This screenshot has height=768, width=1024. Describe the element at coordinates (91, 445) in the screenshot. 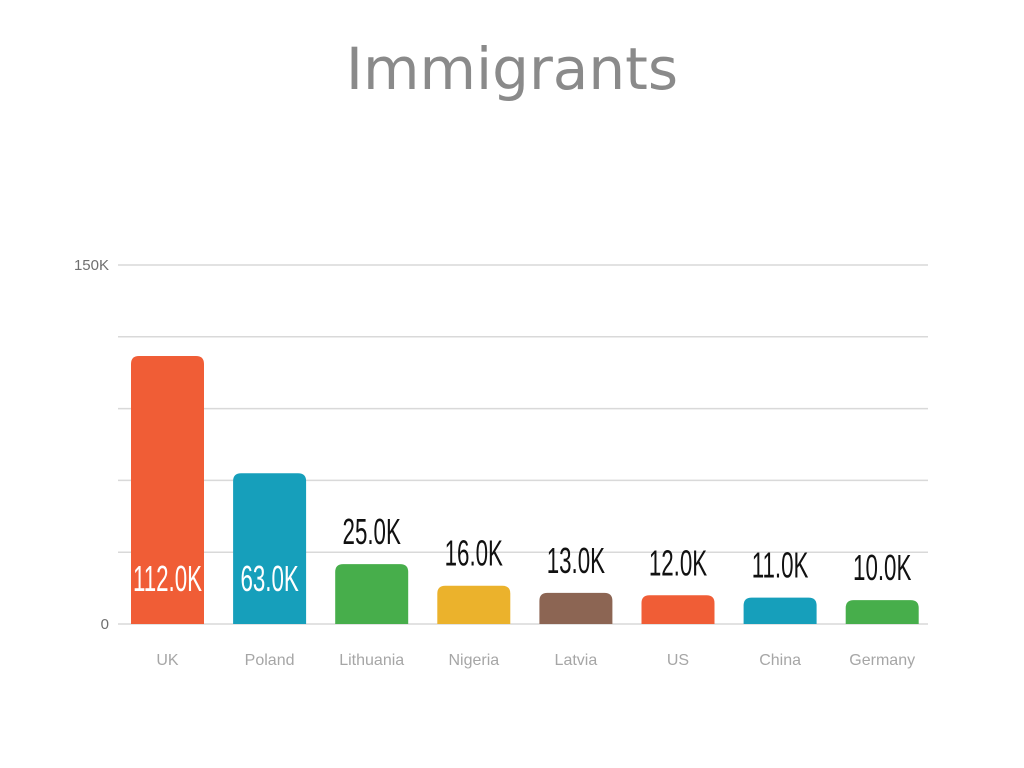

I see `y-axis-ticks: 0 150K` at that location.